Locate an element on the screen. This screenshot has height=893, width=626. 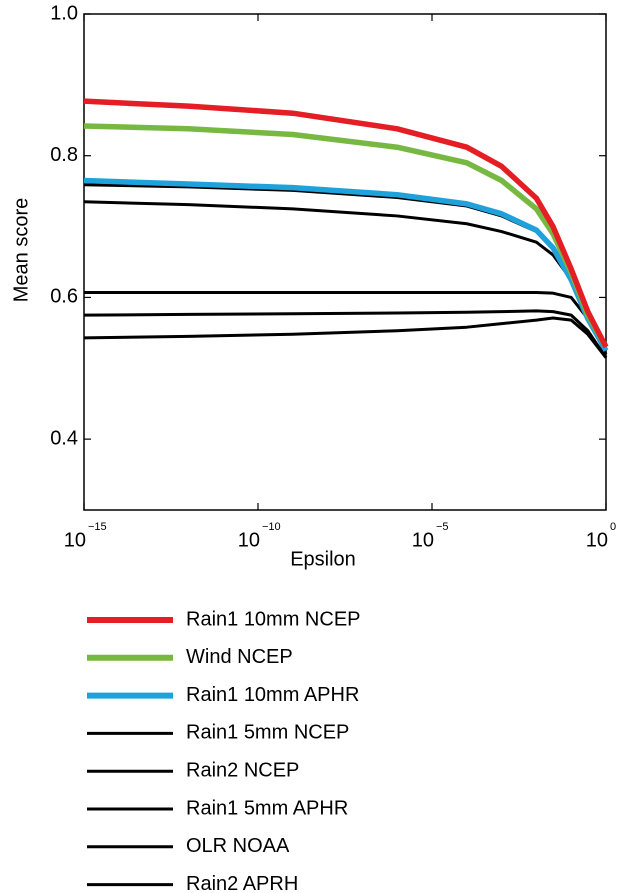
legend-label: OLR NOAA is located at coordinates (238, 846).